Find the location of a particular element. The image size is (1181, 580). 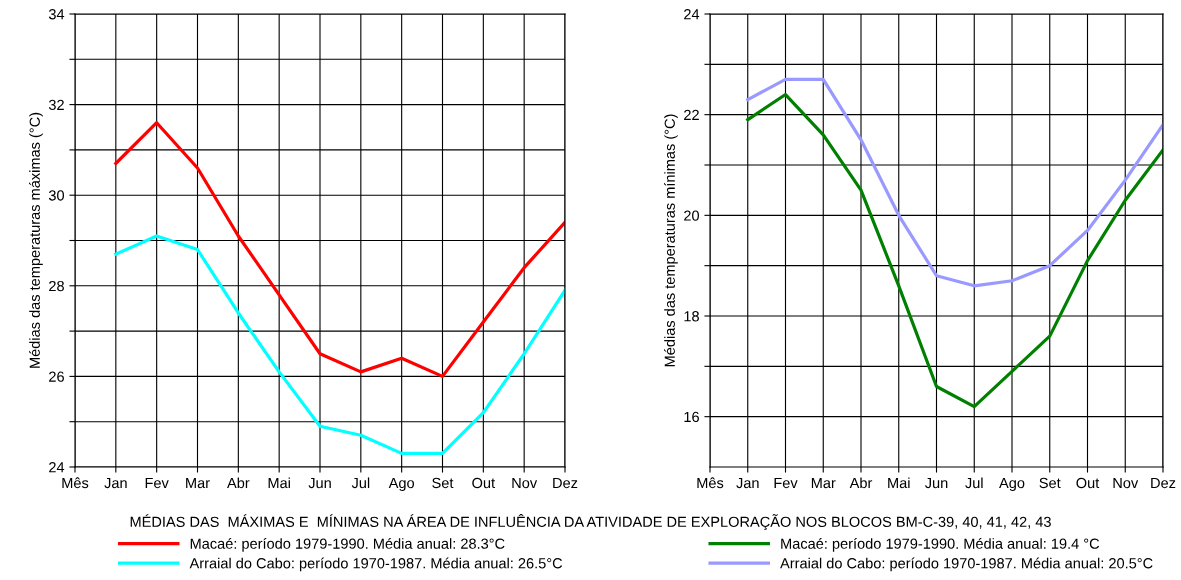

y-tick-label: 26 is located at coordinates (56, 376).